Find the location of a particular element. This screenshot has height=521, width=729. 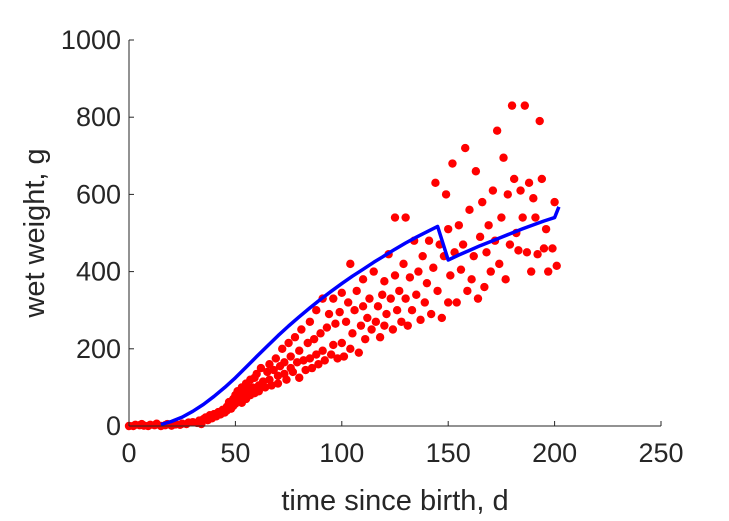

y-tick-label: 200 is located at coordinates (98, 349).